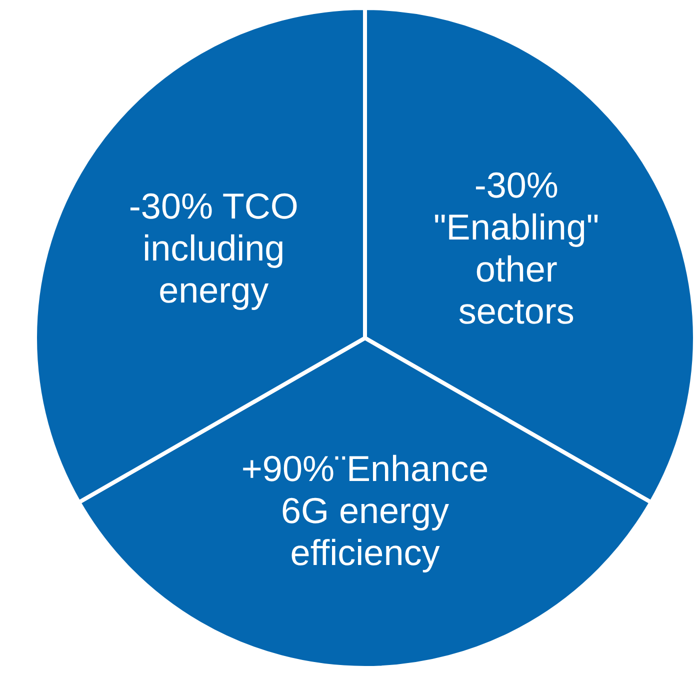 Image resolution: width=697 pixels, height=679 pixels. Describe the element at coordinates (365, 510) in the screenshot. I see `slice-label: +90%¨Enhance 6G energy efficiency` at that location.